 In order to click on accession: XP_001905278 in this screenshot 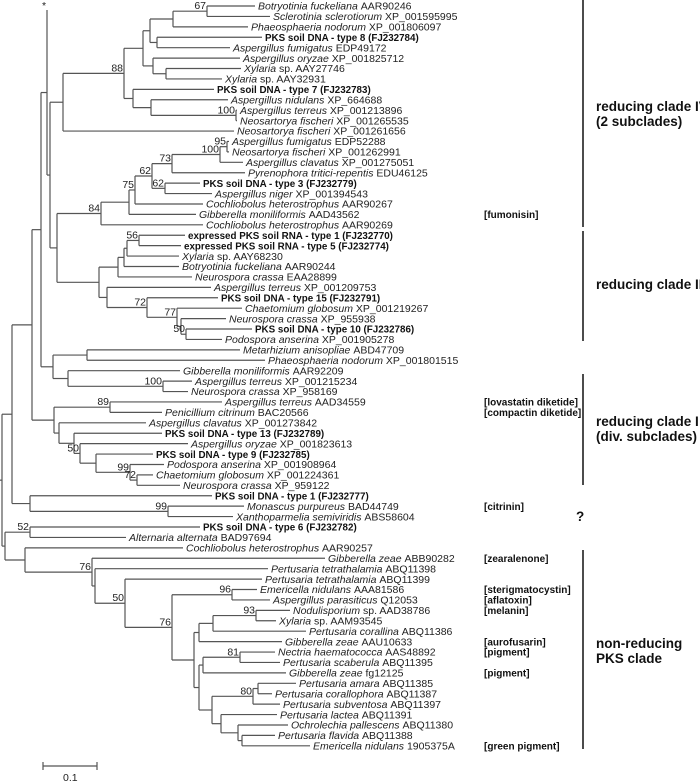, I will do `click(358, 340)`.